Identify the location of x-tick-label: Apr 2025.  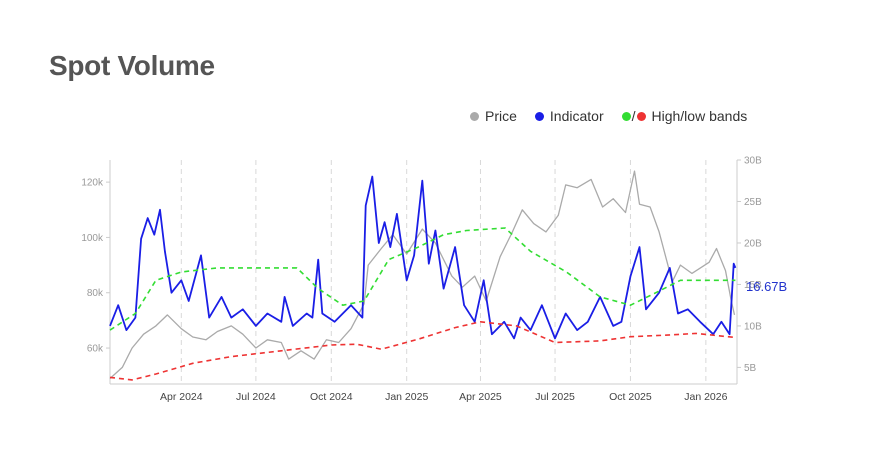
(480, 397).